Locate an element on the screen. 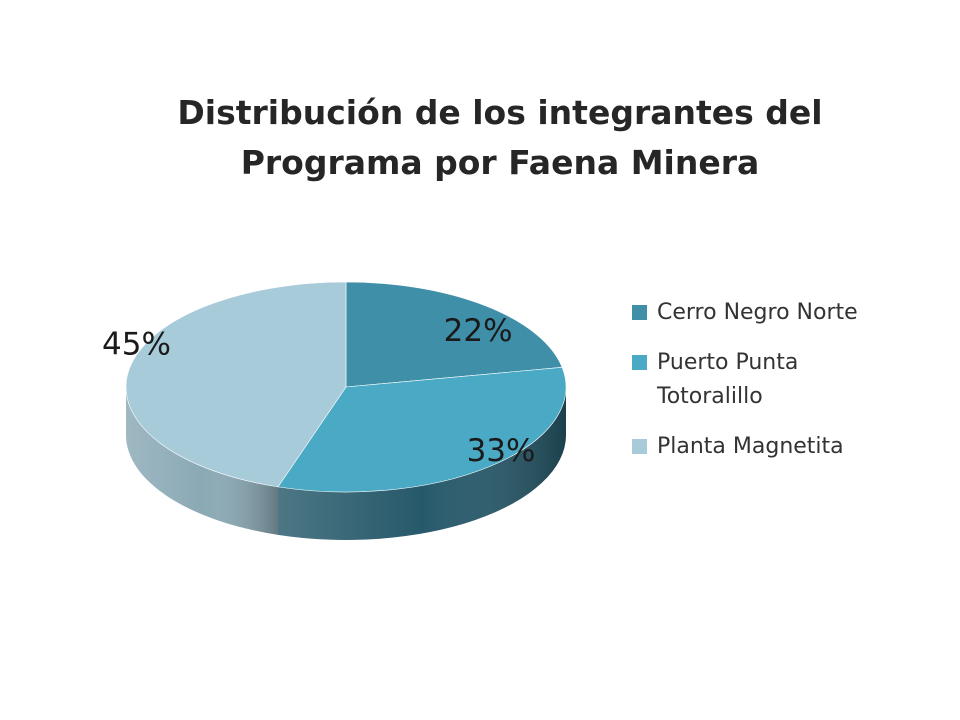 The image size is (960, 720). pie-top is located at coordinates (346, 387).